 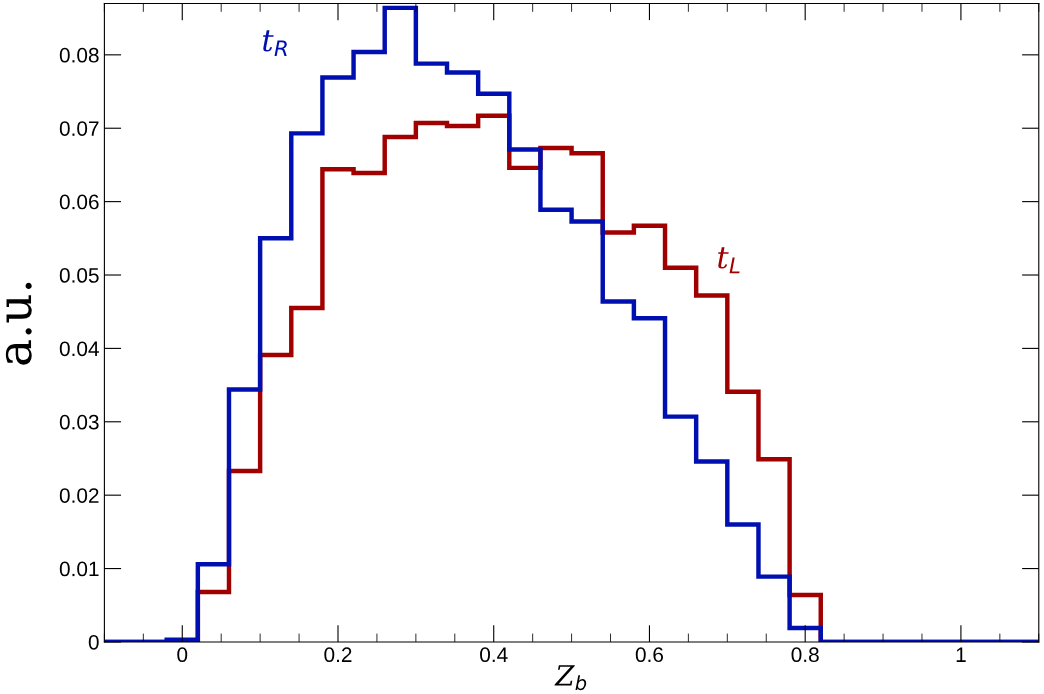 What do you see at coordinates (494, 655) in the screenshot?
I see `x-tick-label: 0.4` at bounding box center [494, 655].